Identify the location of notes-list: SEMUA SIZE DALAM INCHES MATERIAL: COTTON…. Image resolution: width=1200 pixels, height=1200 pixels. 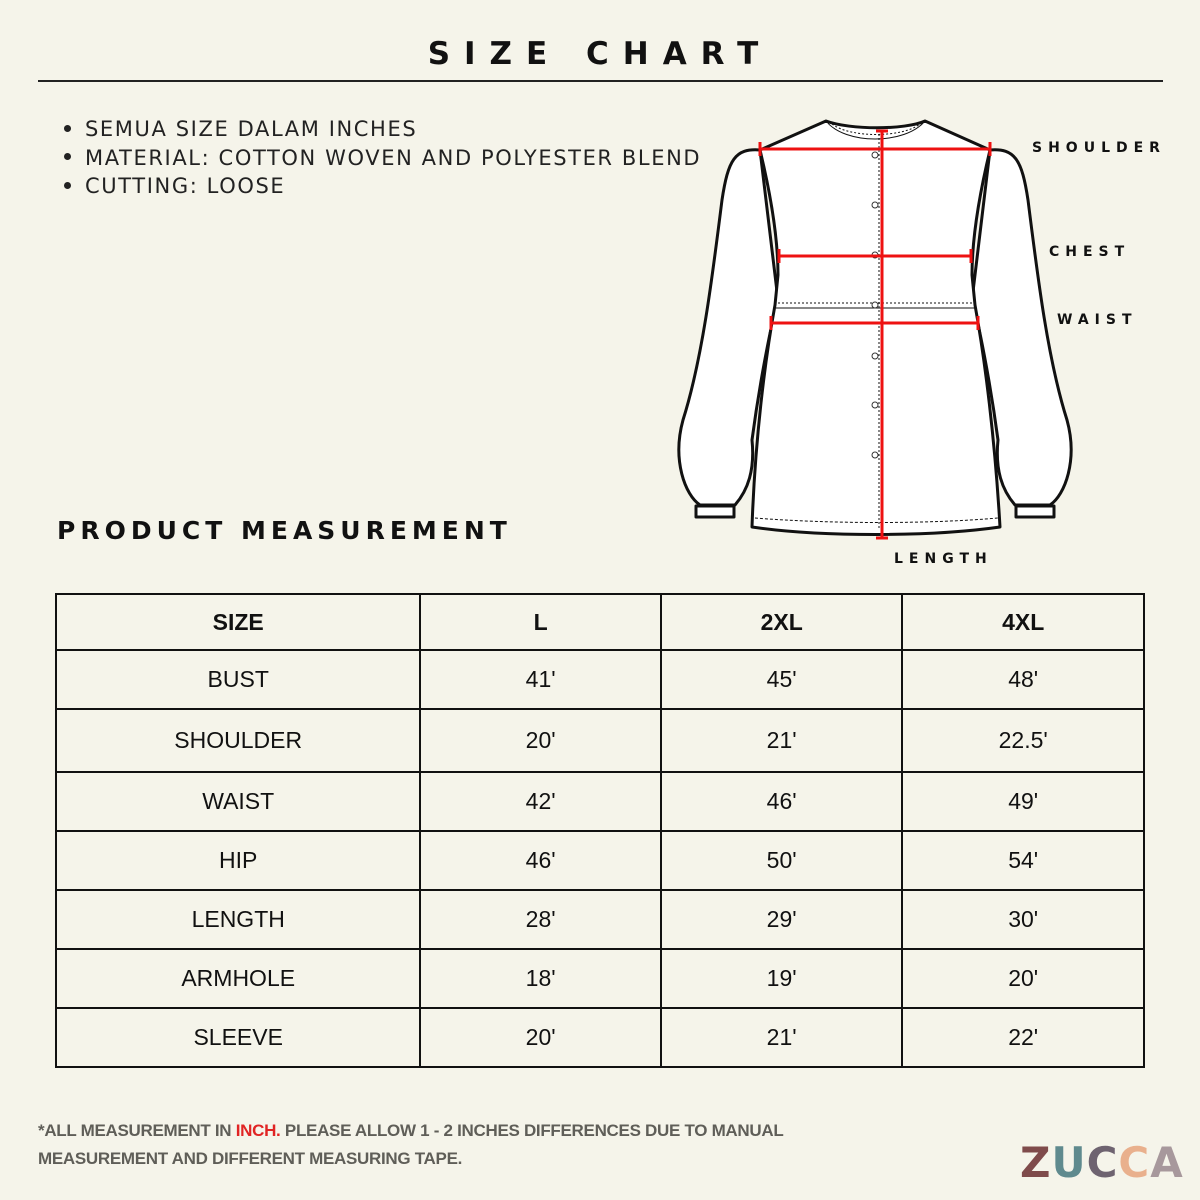
(382, 158).